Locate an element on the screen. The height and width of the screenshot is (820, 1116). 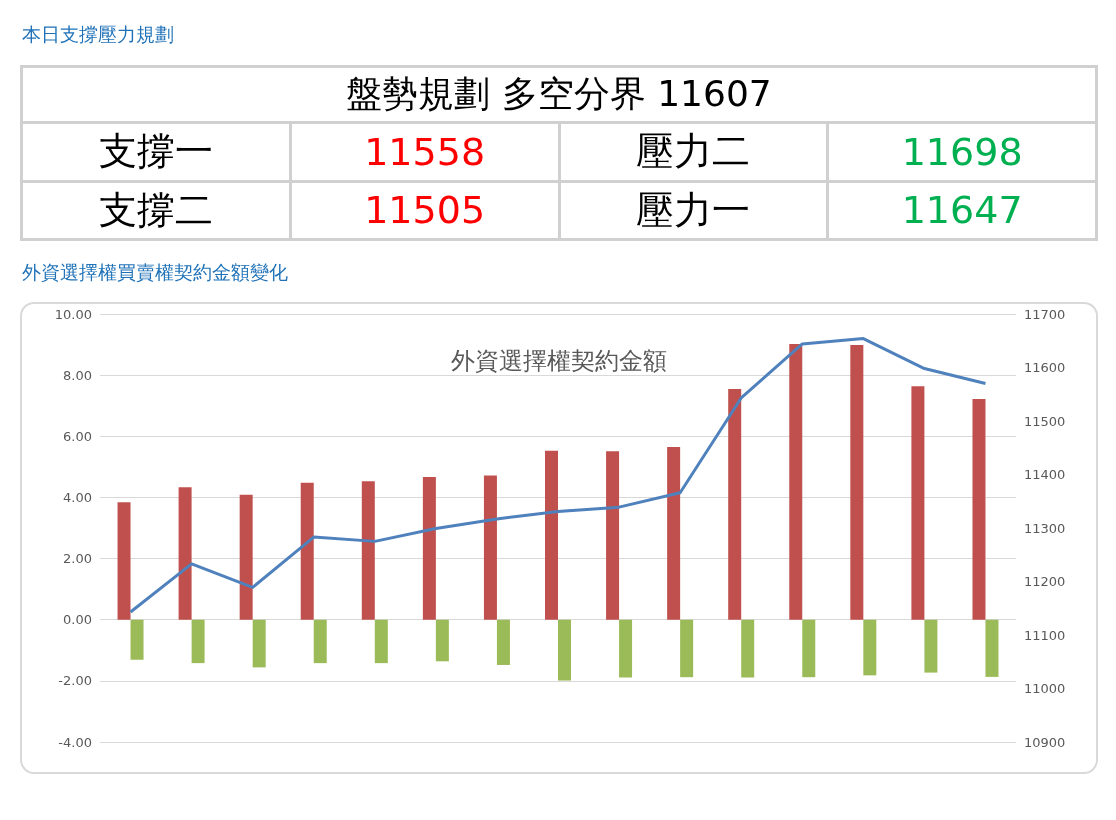
text: 11558 is located at coordinates (424, 152).